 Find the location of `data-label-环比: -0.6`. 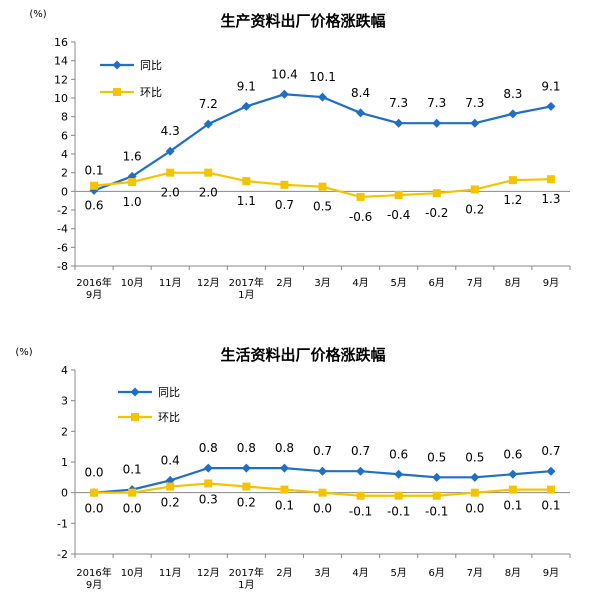

data-label-环比: -0.6 is located at coordinates (360, 217).